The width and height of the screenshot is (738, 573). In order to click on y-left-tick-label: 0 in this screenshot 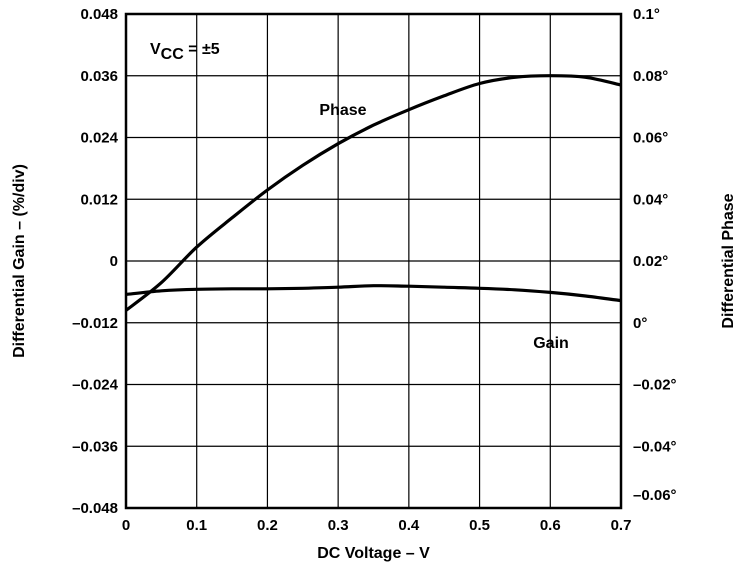, I will do `click(114, 261)`.